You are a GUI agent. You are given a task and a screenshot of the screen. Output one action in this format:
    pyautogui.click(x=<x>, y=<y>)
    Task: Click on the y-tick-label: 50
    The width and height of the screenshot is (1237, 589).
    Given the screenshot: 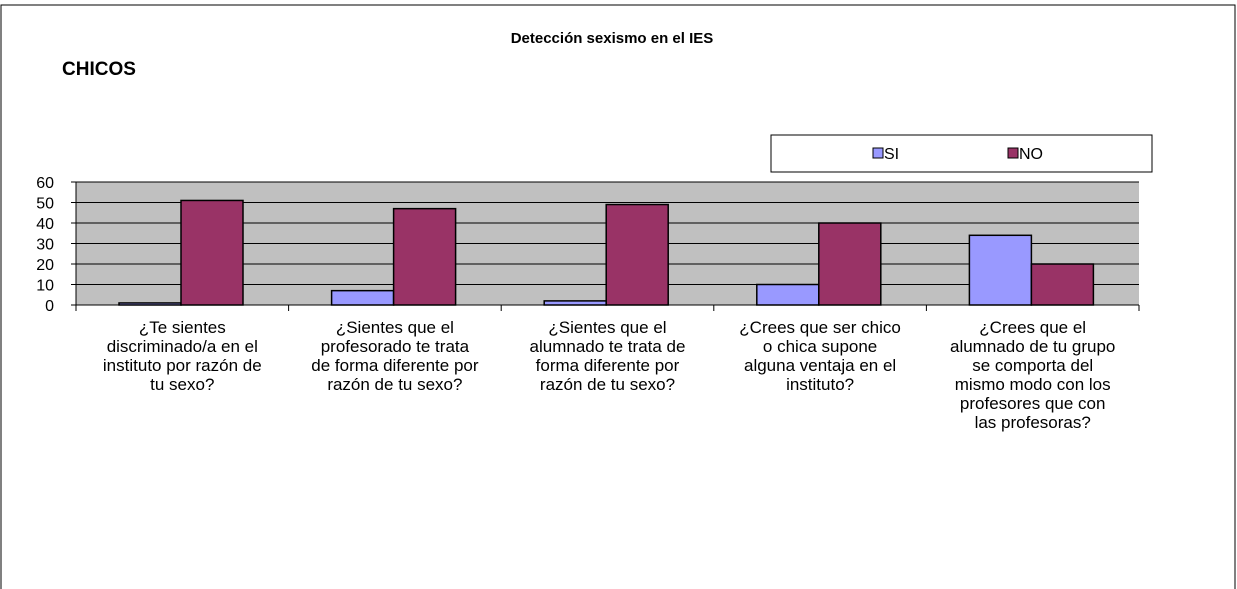 What is the action you would take?
    pyautogui.click(x=45, y=204)
    